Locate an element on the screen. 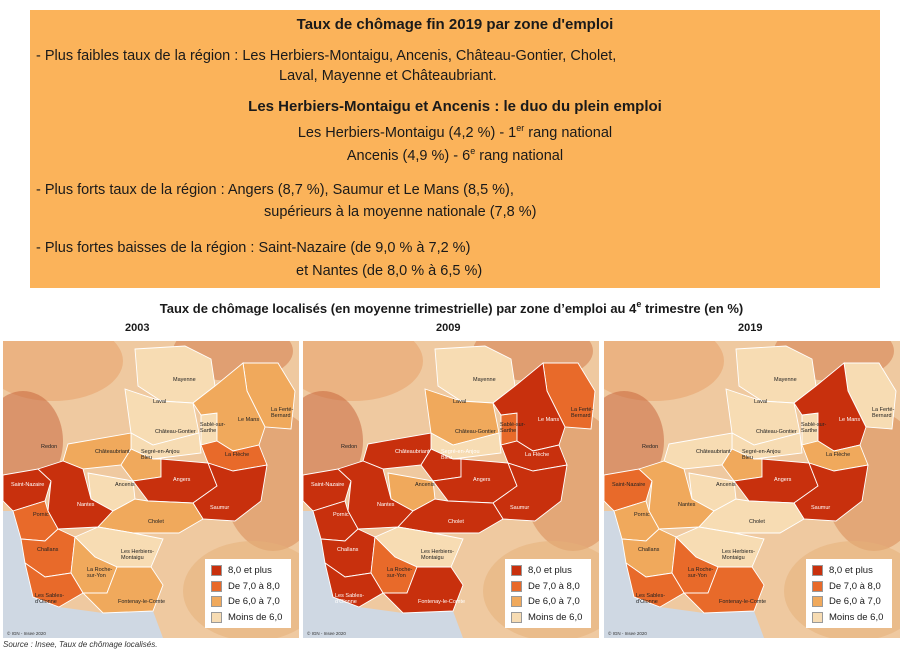 The width and height of the screenshot is (903, 650). sea is located at coordinates (383, 574).